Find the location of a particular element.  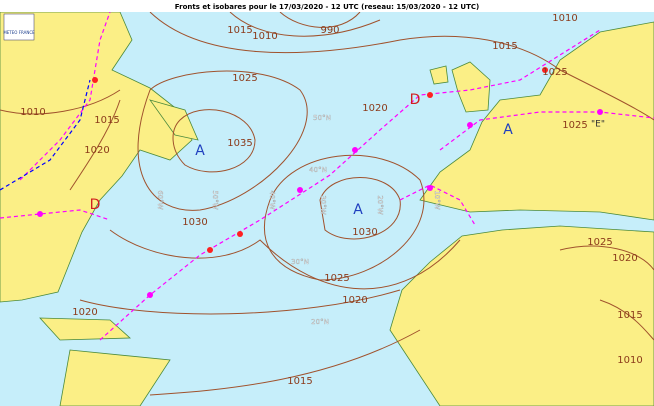

grid-label: 40°N is located at coordinates (318, 170).